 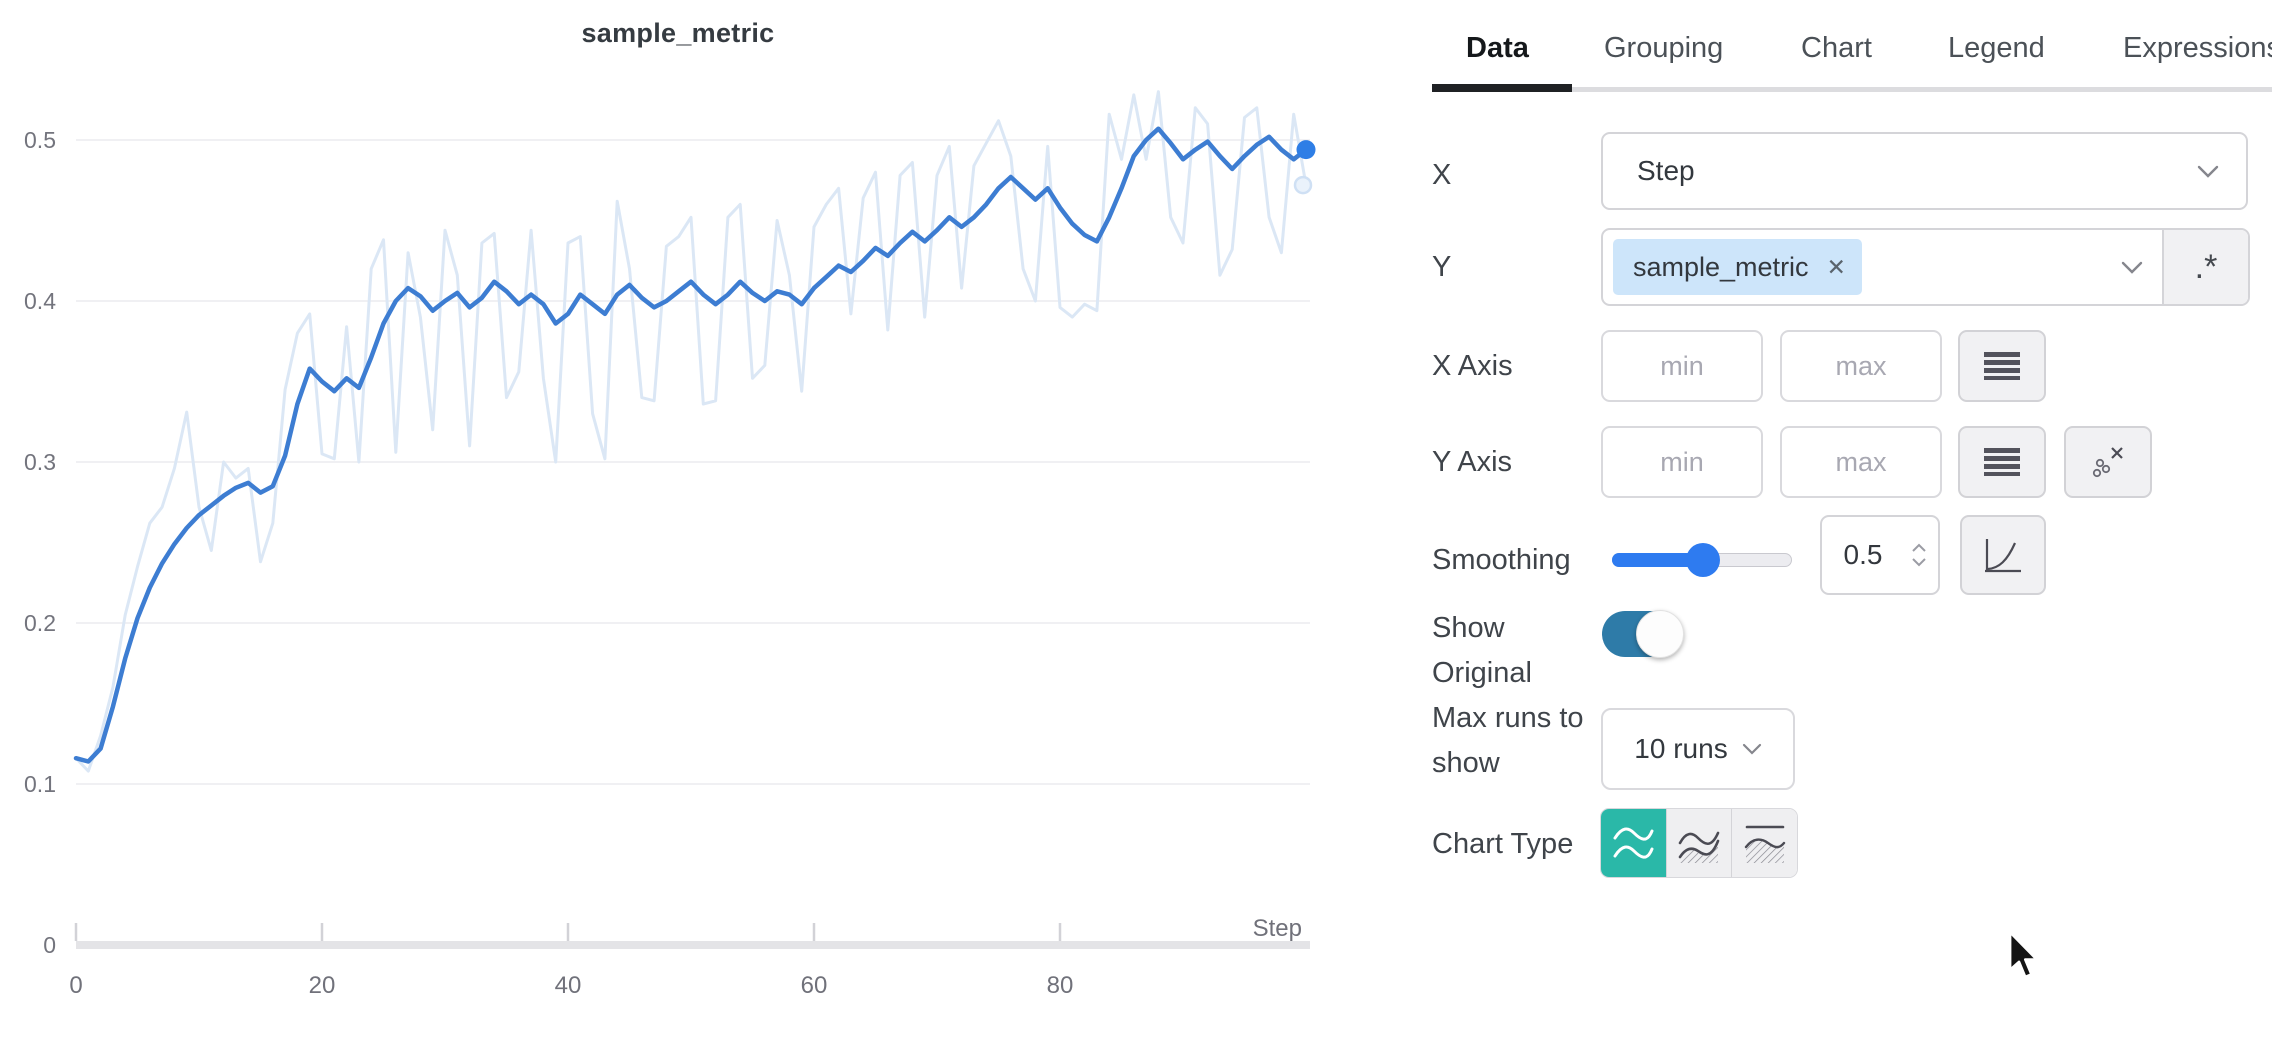 I want to click on chart-type-line-button, so click(x=1633, y=843).